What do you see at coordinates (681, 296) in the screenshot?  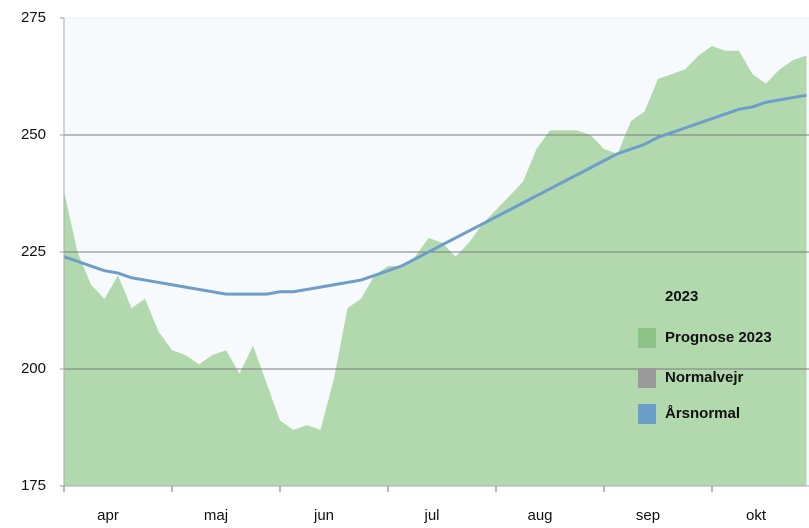 I see `legend-label: 2023` at bounding box center [681, 296].